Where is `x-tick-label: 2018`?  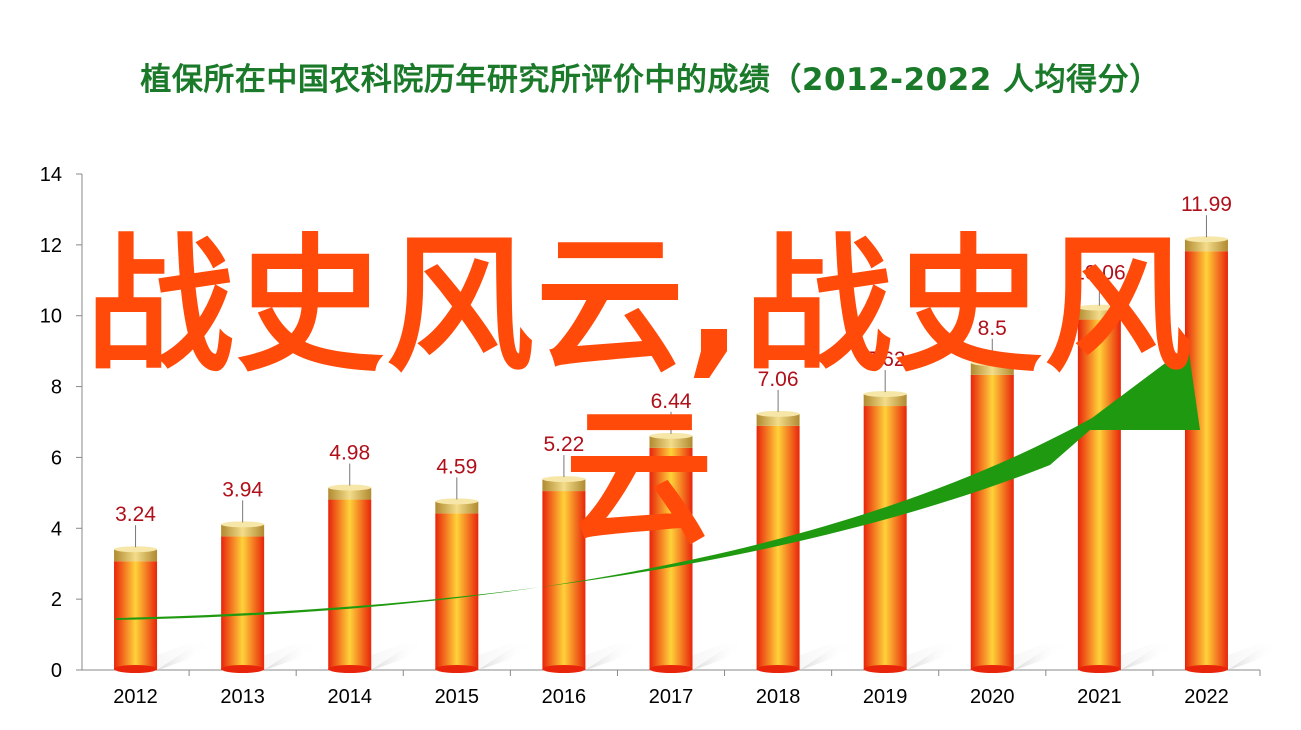 x-tick-label: 2018 is located at coordinates (778, 697).